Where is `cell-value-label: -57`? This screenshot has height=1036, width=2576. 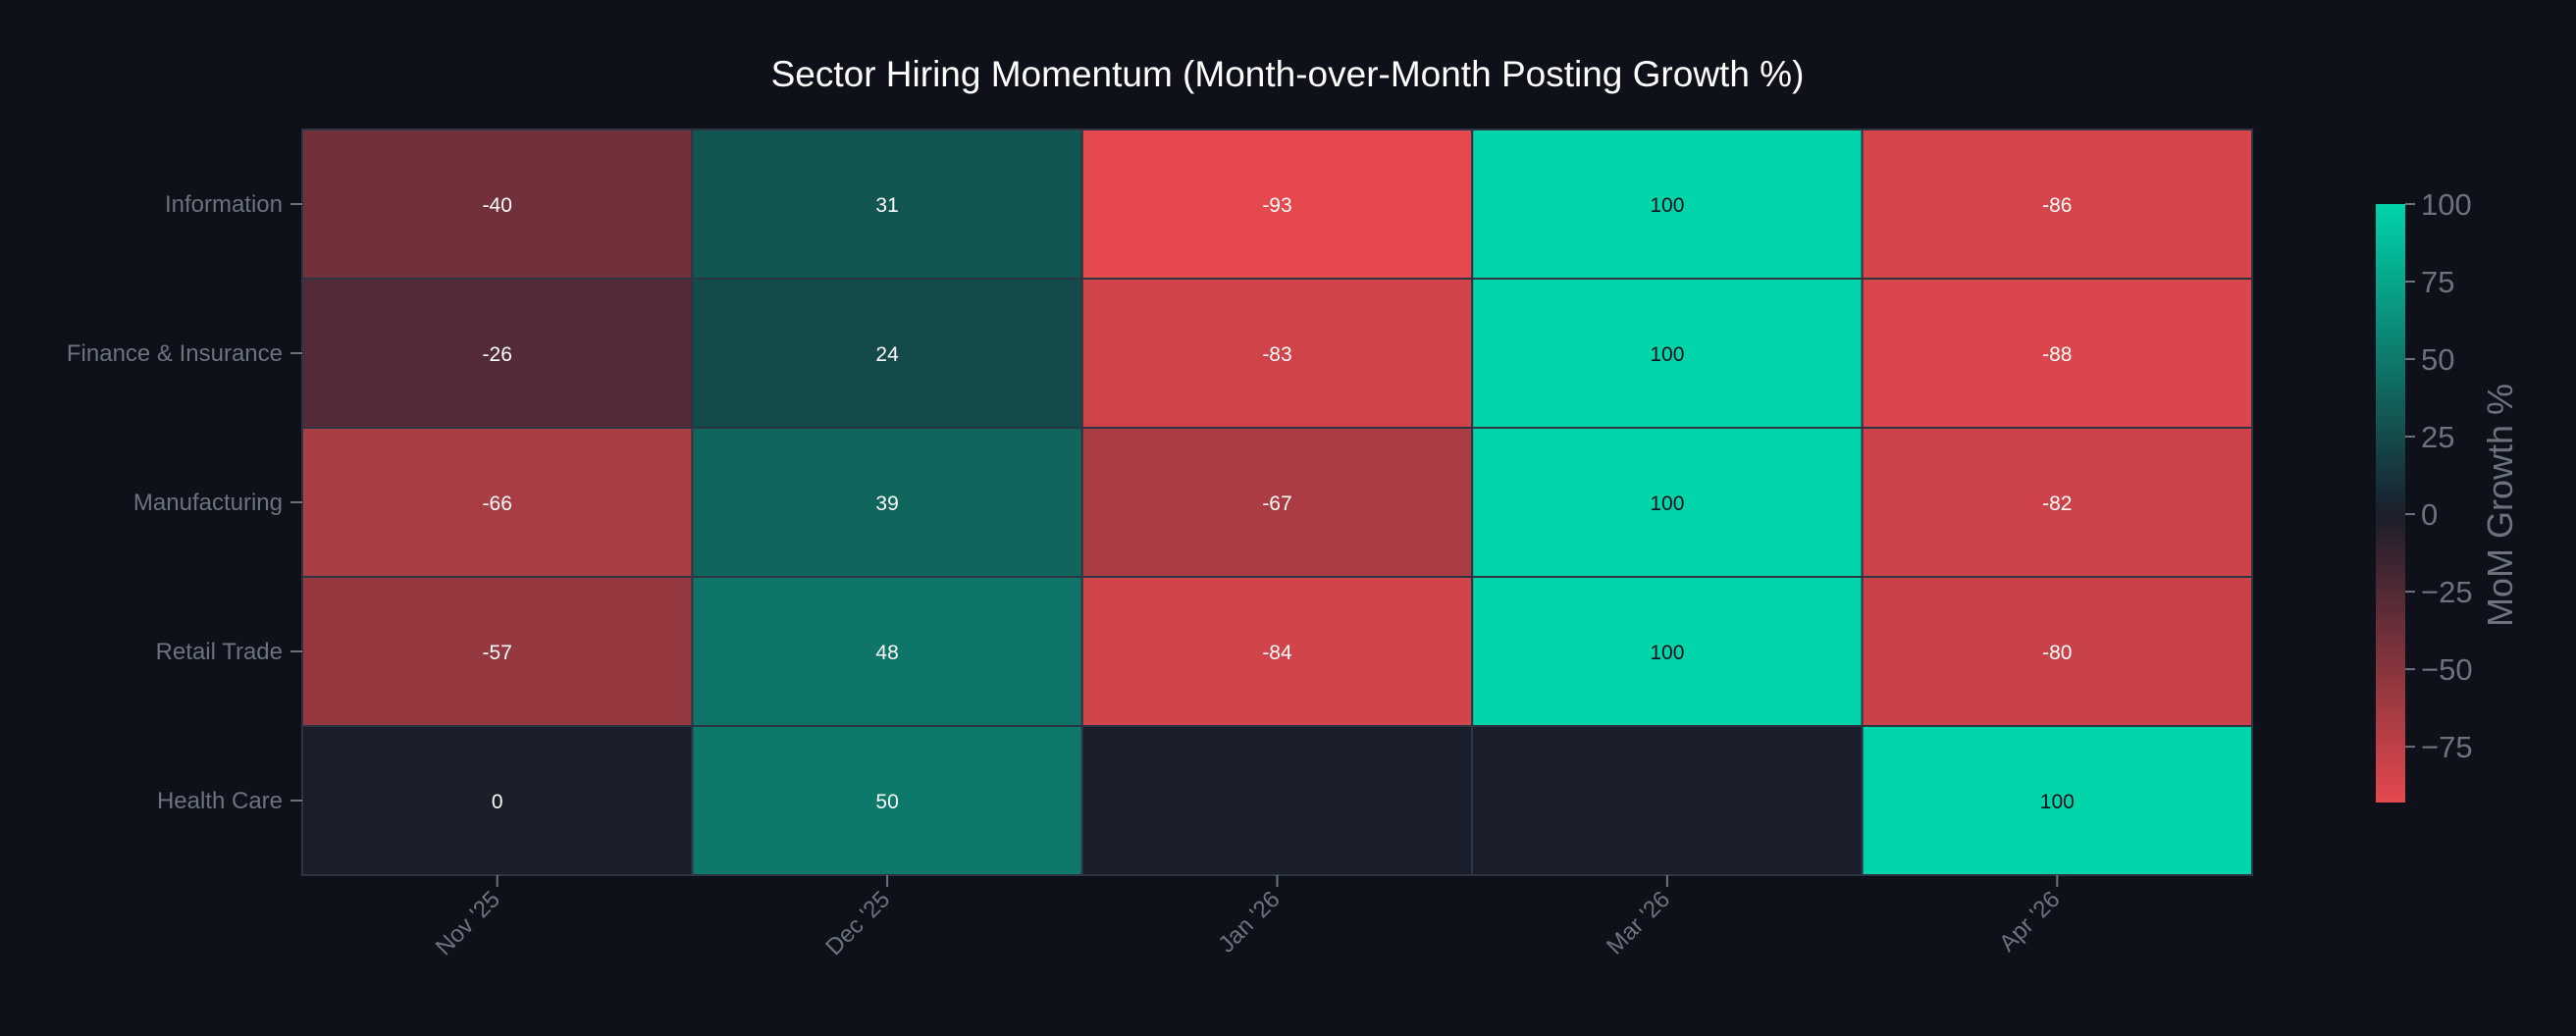 cell-value-label: -57 is located at coordinates (497, 653).